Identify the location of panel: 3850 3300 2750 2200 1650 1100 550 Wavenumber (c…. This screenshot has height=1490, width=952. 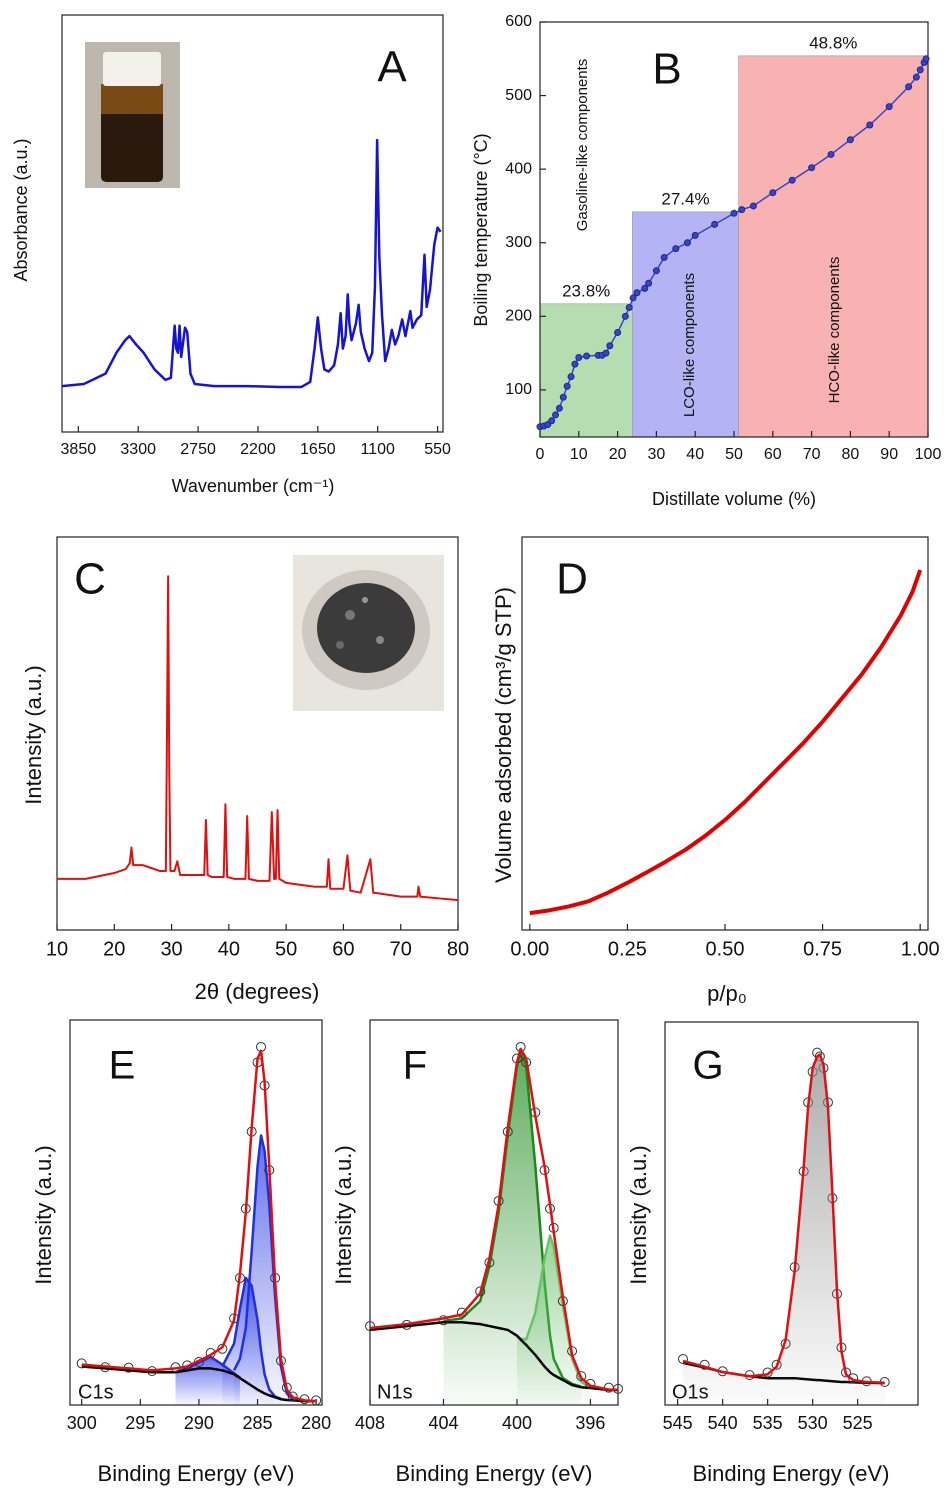
(231, 255).